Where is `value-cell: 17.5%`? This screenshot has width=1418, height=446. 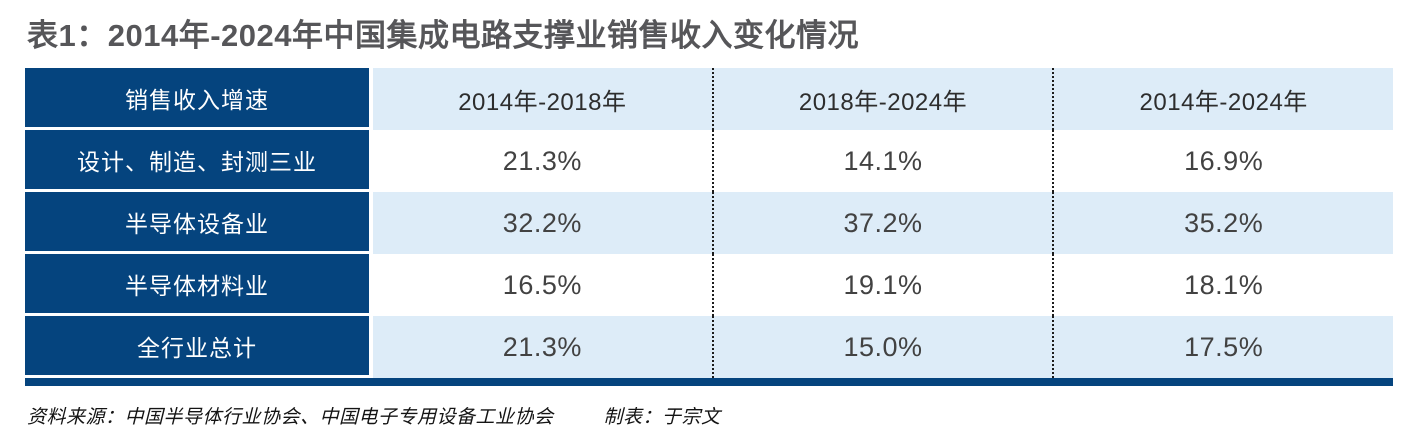
value-cell: 17.5% is located at coordinates (1223, 347).